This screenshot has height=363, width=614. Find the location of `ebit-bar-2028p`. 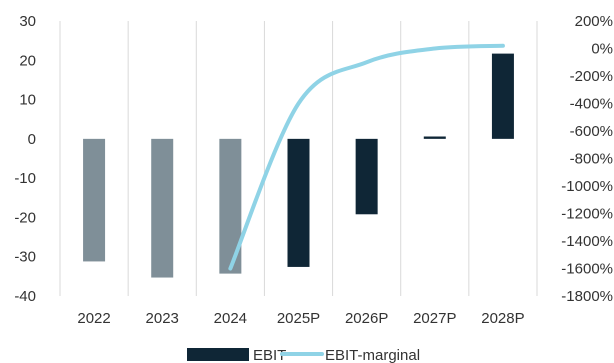

ebit-bar-2028p is located at coordinates (502, 96).